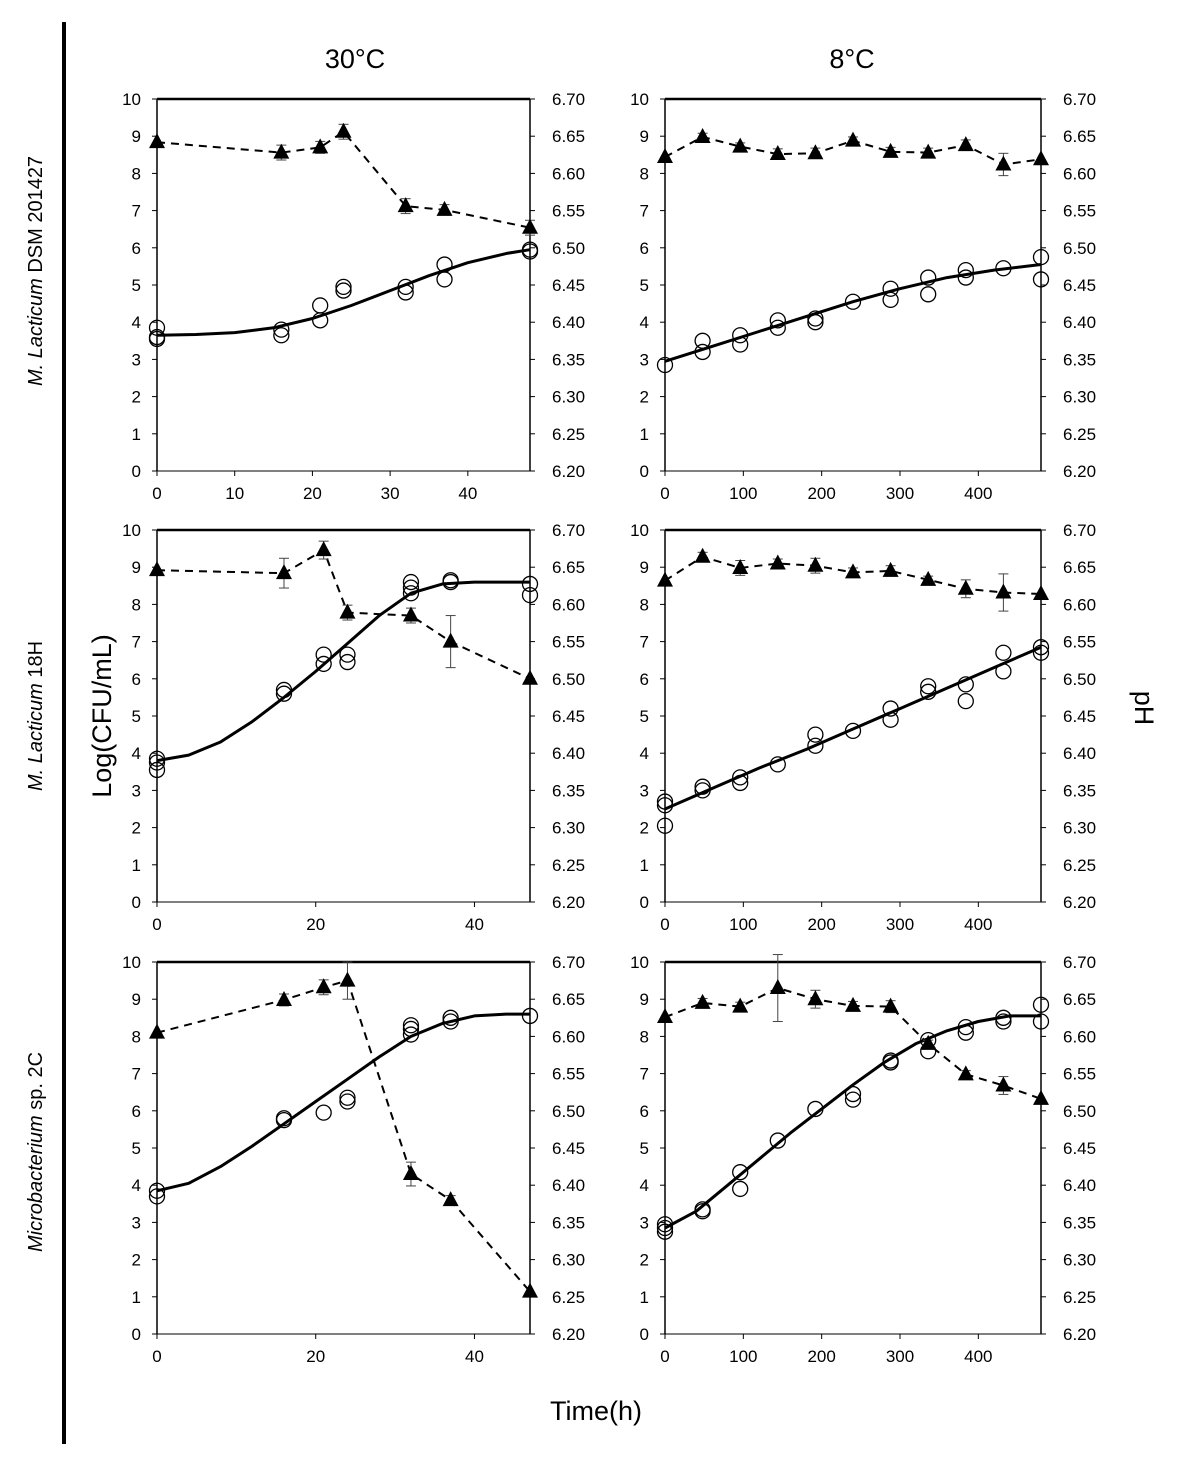 The width and height of the screenshot is (1181, 1466). I want to click on y-axis-title-right: pH, so click(1144, 708).